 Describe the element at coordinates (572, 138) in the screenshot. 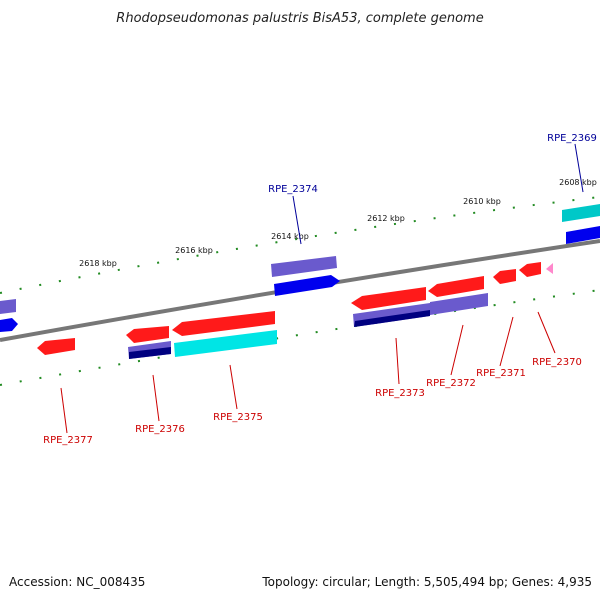

I see `gene-label-rpe-2369: RPE_2369` at that location.